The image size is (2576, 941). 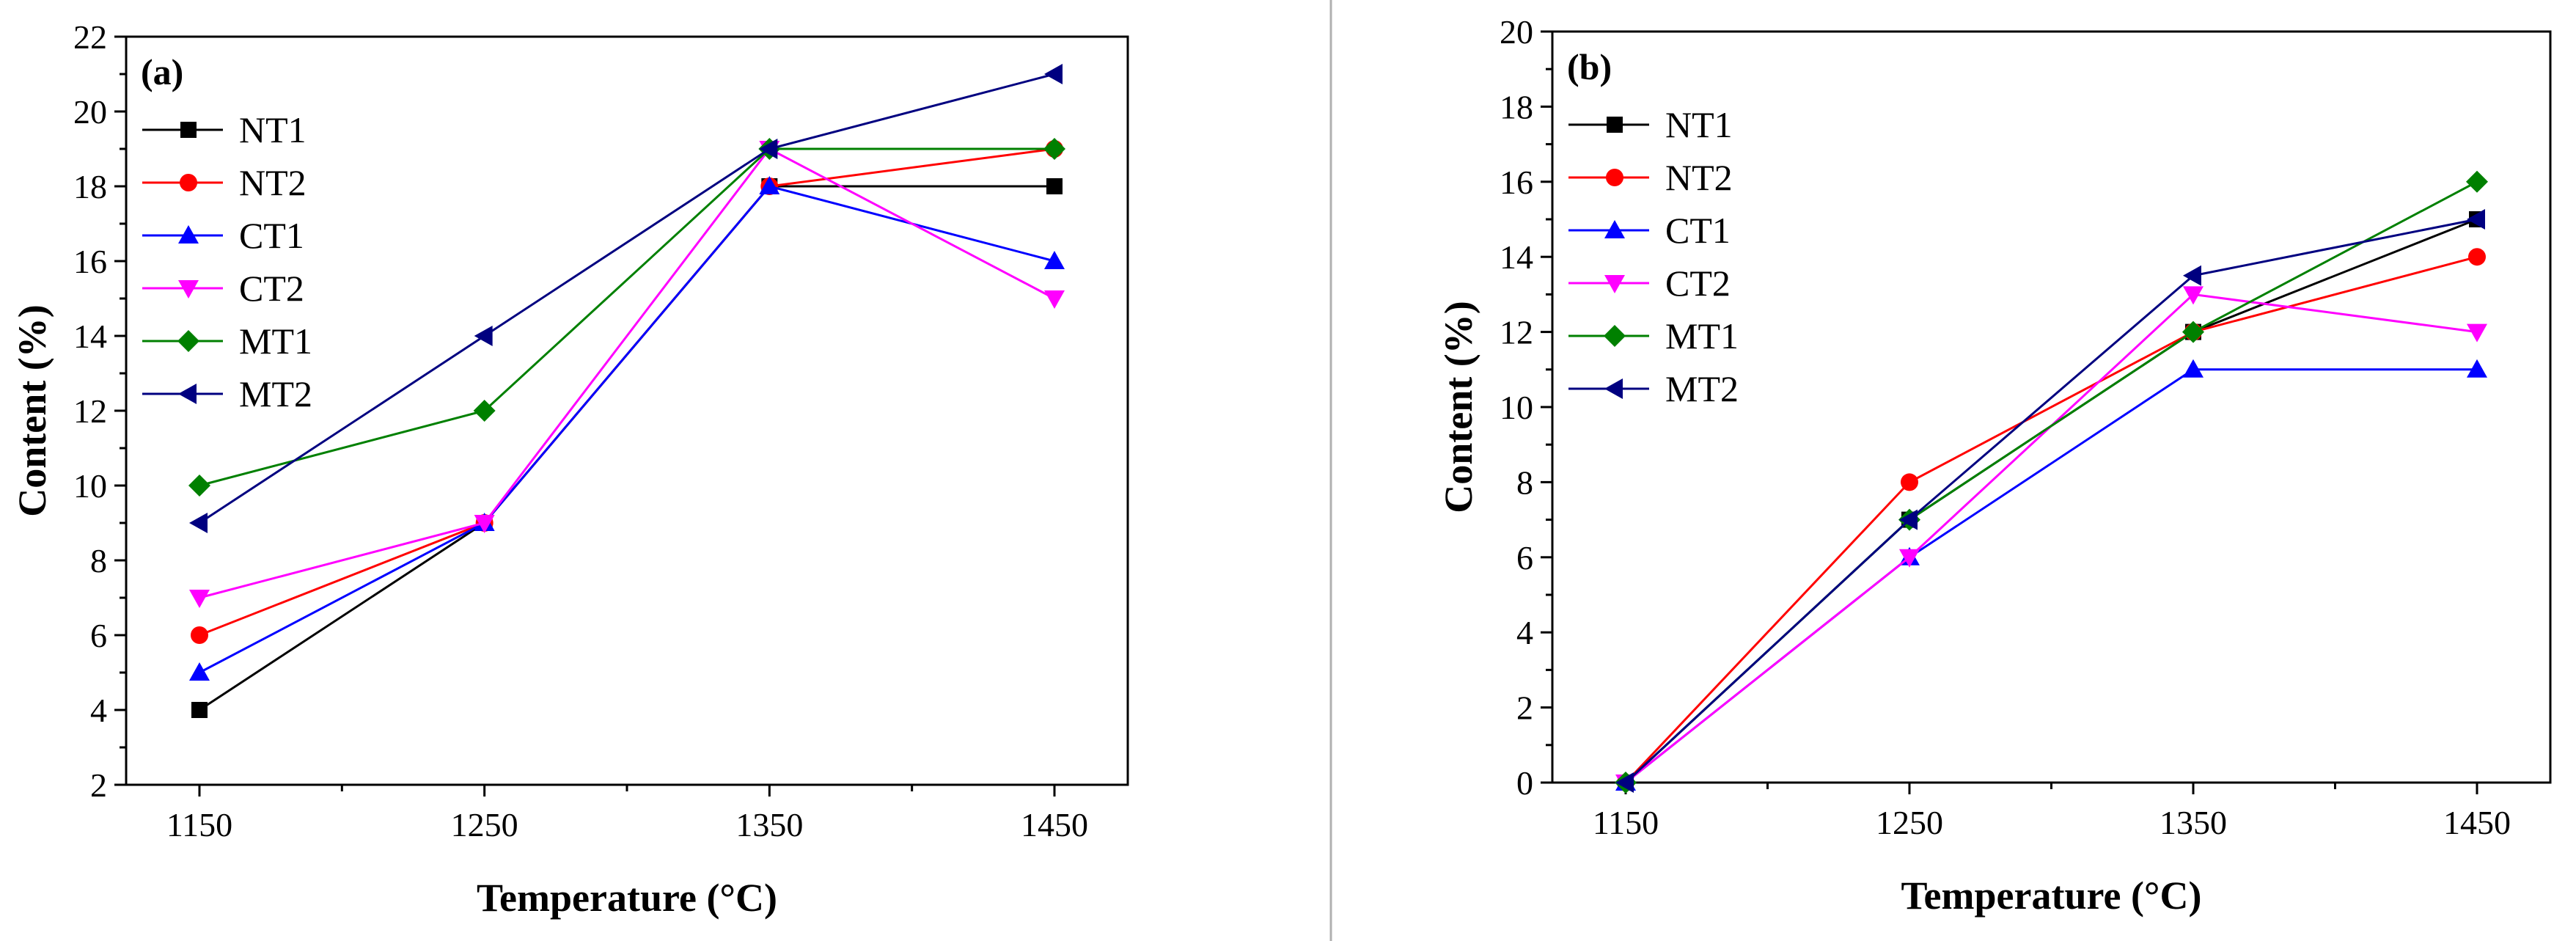 I want to click on series-line-mt1, so click(x=627, y=317).